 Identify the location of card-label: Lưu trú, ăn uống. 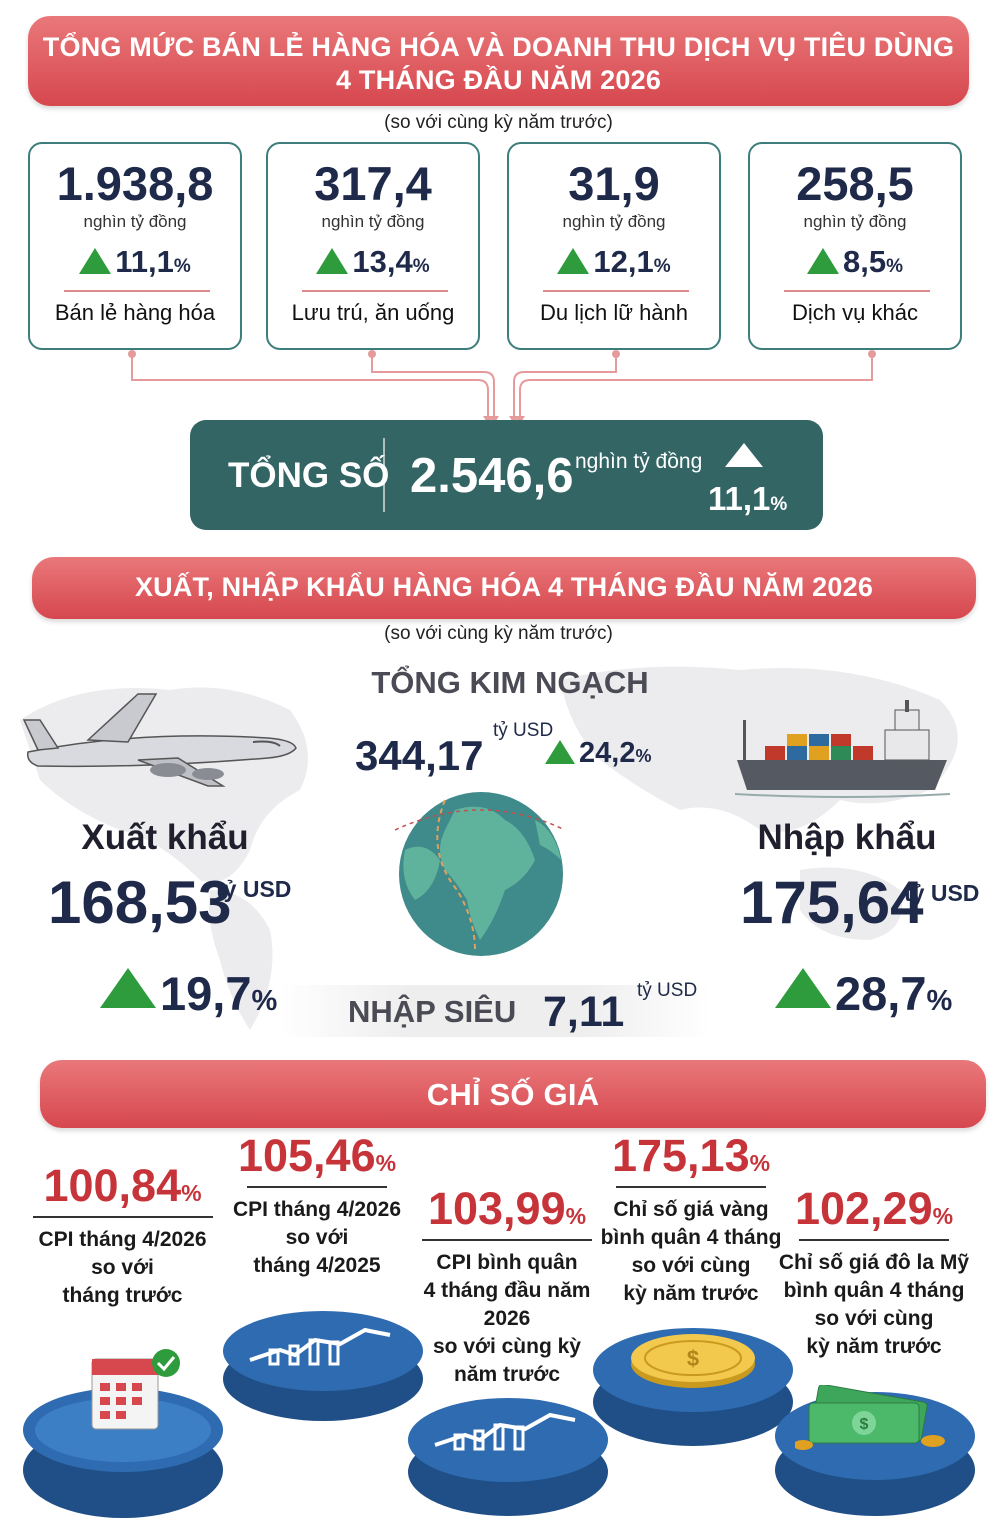
(373, 312).